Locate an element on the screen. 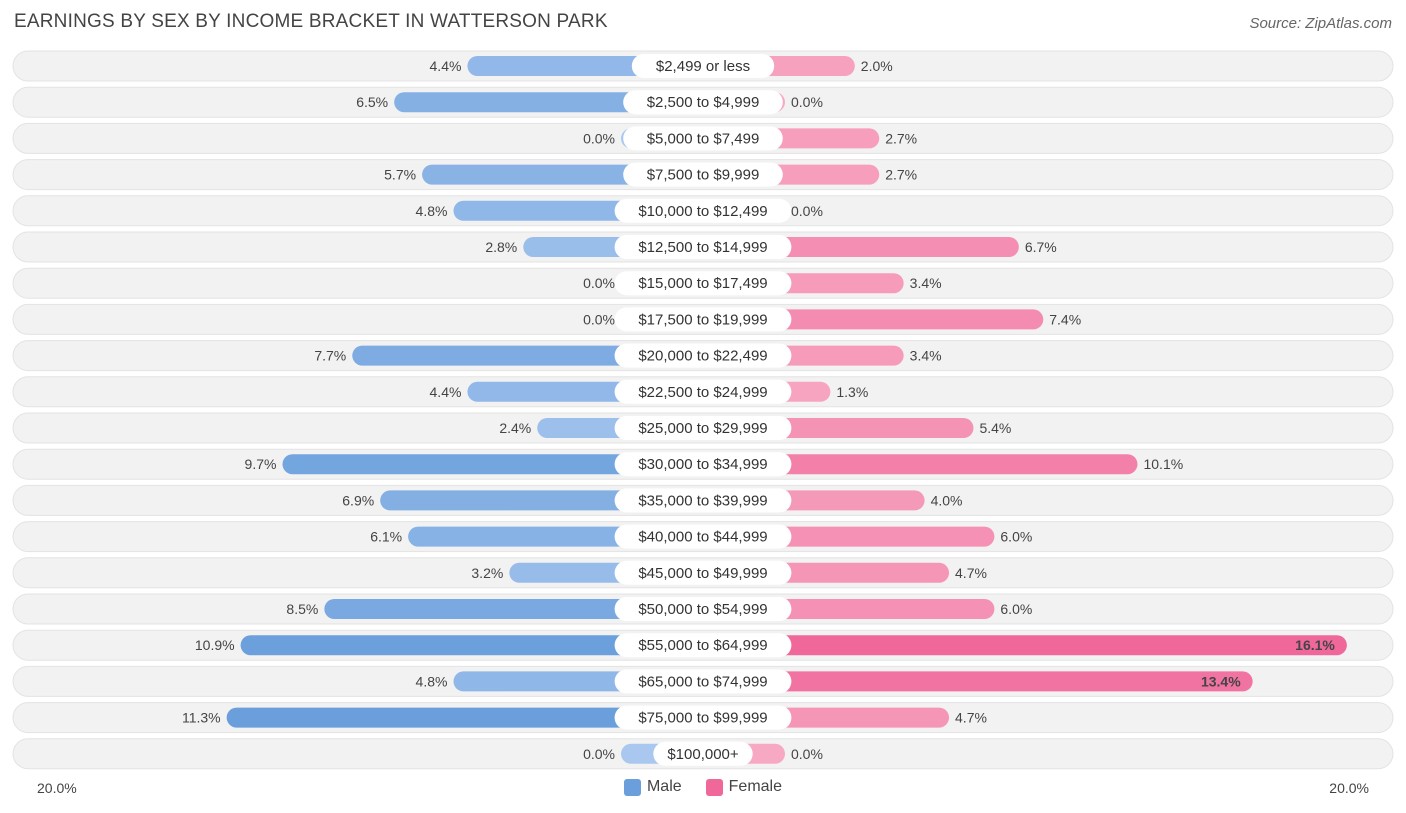 The width and height of the screenshot is (1406, 813). legend-item-female: Female is located at coordinates (744, 787).